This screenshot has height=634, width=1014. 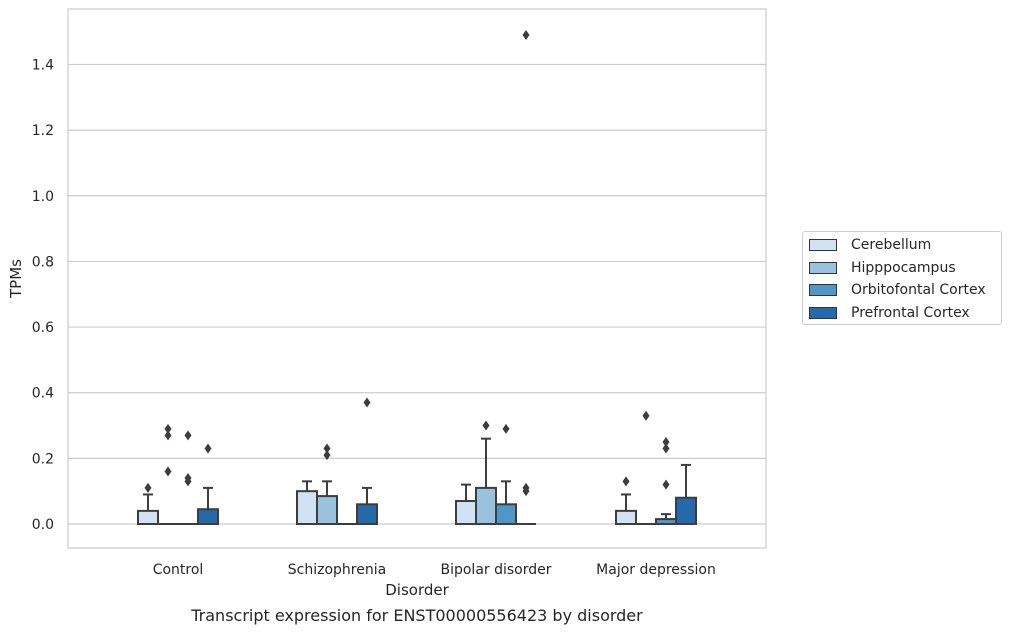 I want to click on legend-item: Orbitofontal Cortex, so click(x=897, y=290).